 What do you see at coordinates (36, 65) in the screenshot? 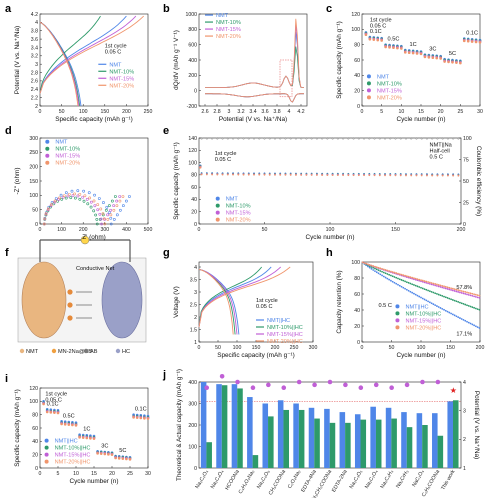
I see `y-tick-label: 3` at bounding box center [36, 65].